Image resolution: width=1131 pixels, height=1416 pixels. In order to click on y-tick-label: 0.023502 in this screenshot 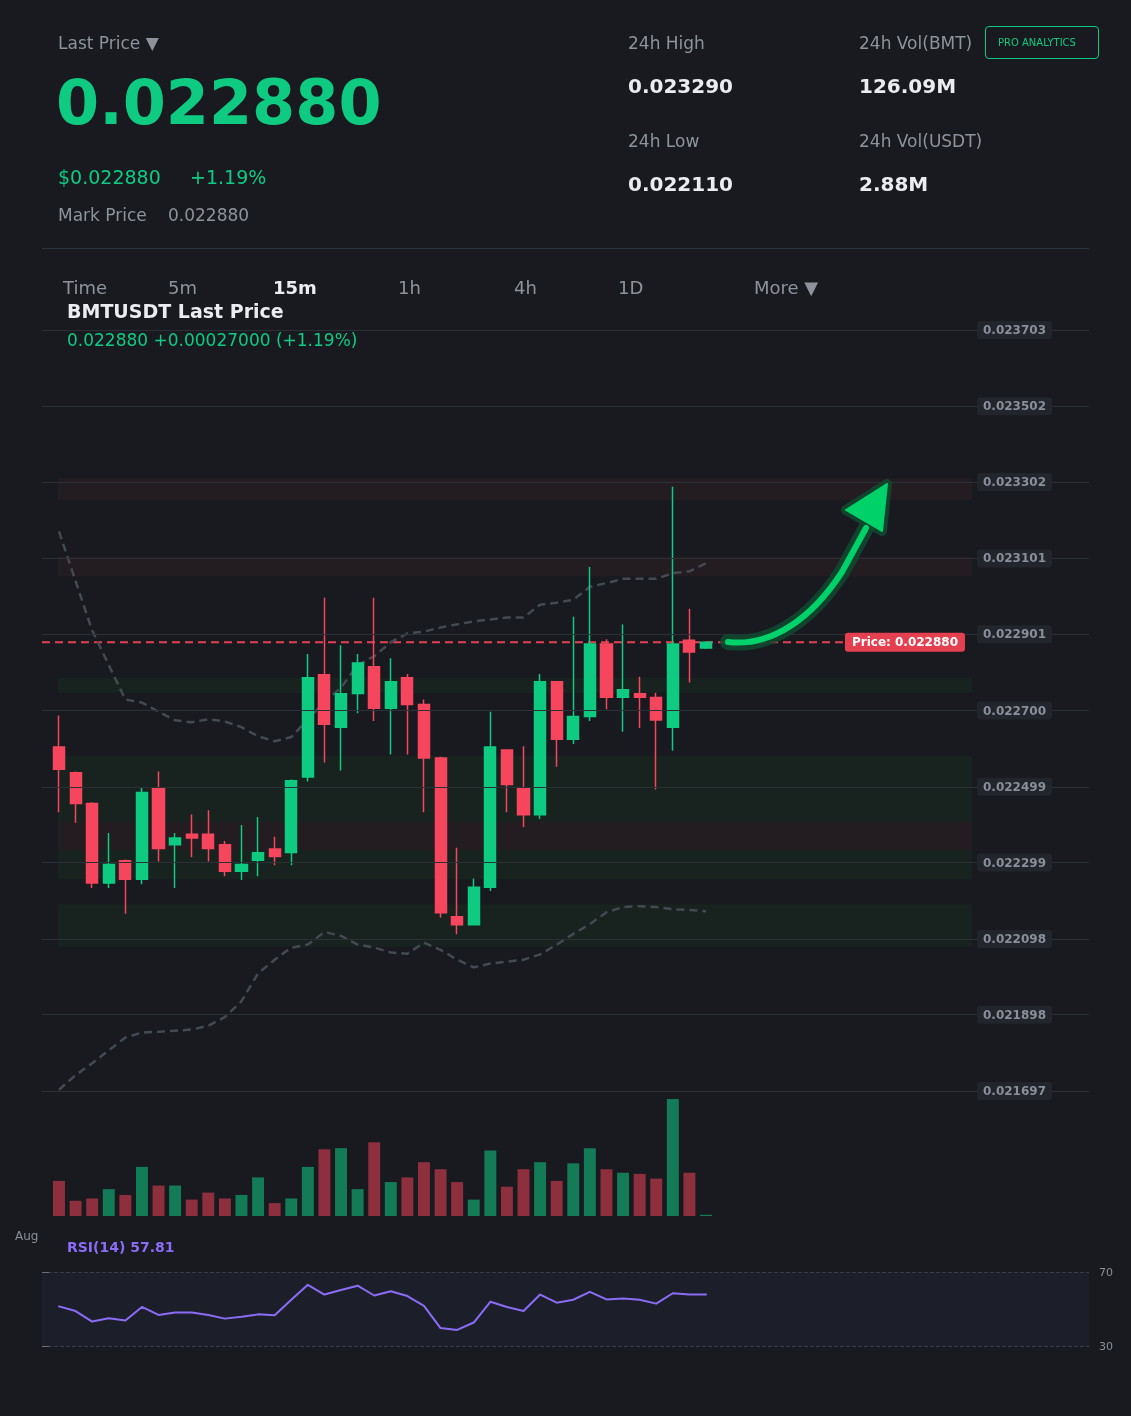, I will do `click(1014, 406)`.